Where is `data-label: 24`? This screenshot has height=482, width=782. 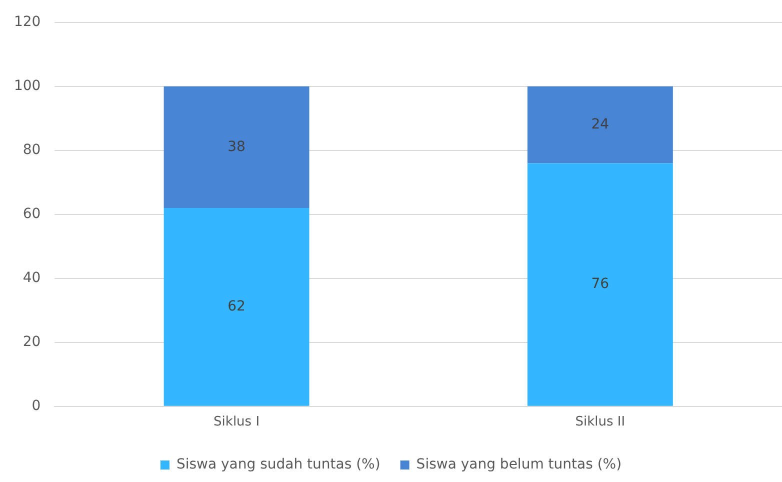
data-label: 24 is located at coordinates (600, 124).